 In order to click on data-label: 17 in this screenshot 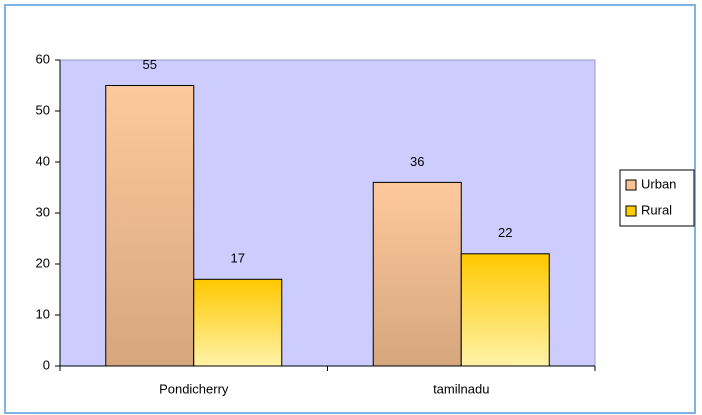, I will do `click(238, 258)`.